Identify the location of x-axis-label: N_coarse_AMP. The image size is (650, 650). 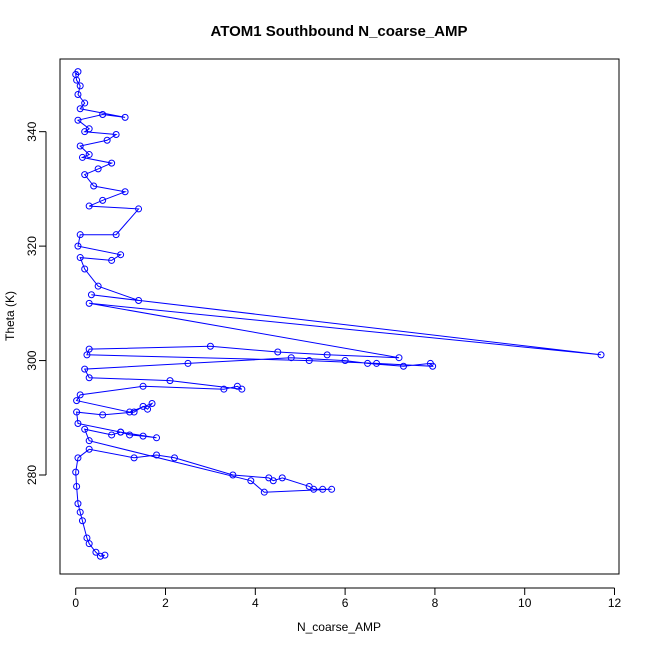
(339, 627).